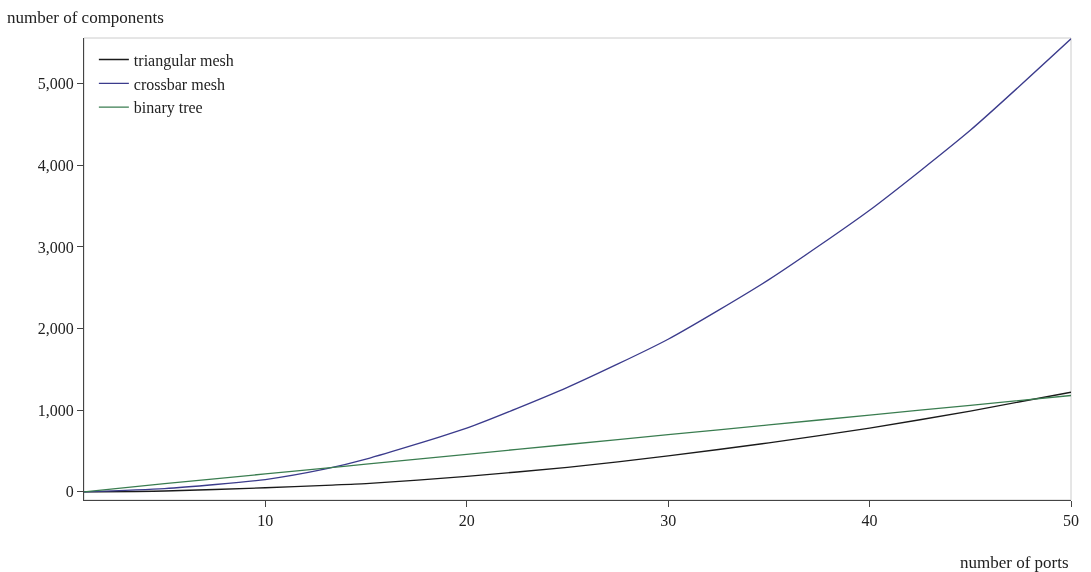  Describe the element at coordinates (55, 165) in the screenshot. I see `y-tick-label: 4,000` at that location.